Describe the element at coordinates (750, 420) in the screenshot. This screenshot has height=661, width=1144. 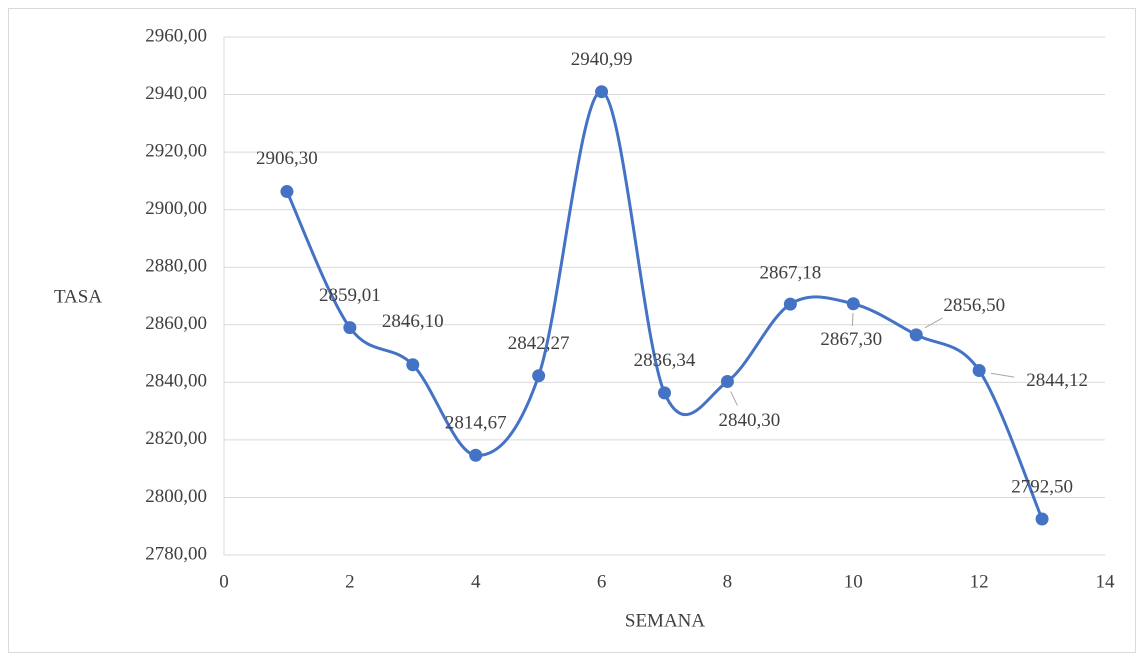
I see `data-label: 2840,30` at that location.